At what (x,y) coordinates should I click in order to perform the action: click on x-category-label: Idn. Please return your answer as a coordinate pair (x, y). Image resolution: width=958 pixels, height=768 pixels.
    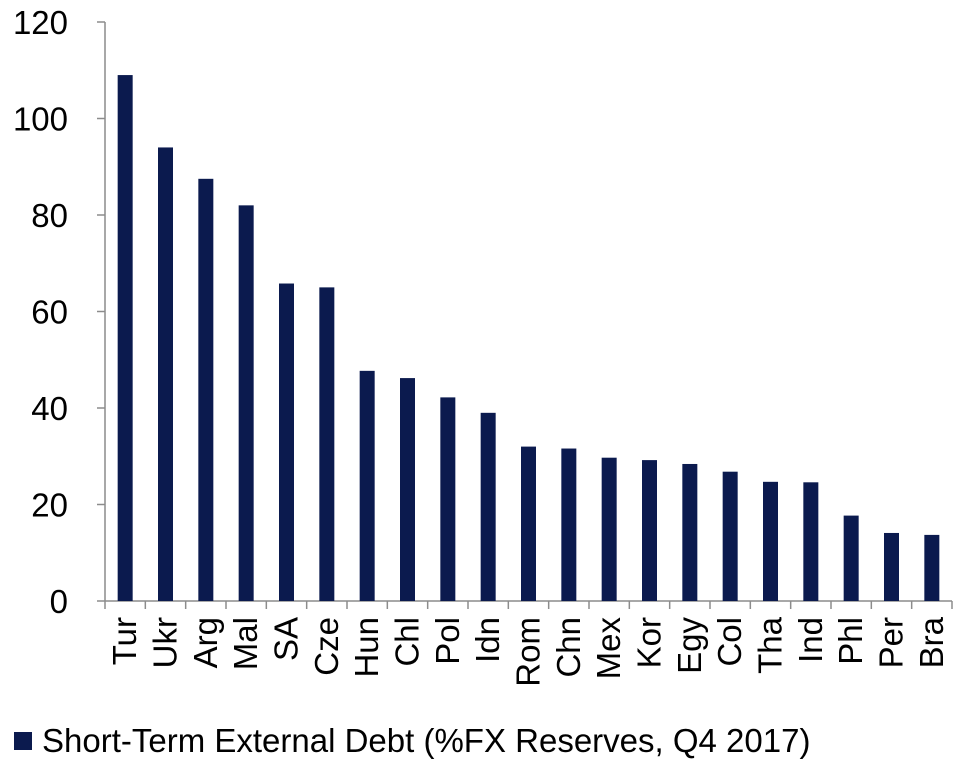
    Looking at the image, I should click on (487, 640).